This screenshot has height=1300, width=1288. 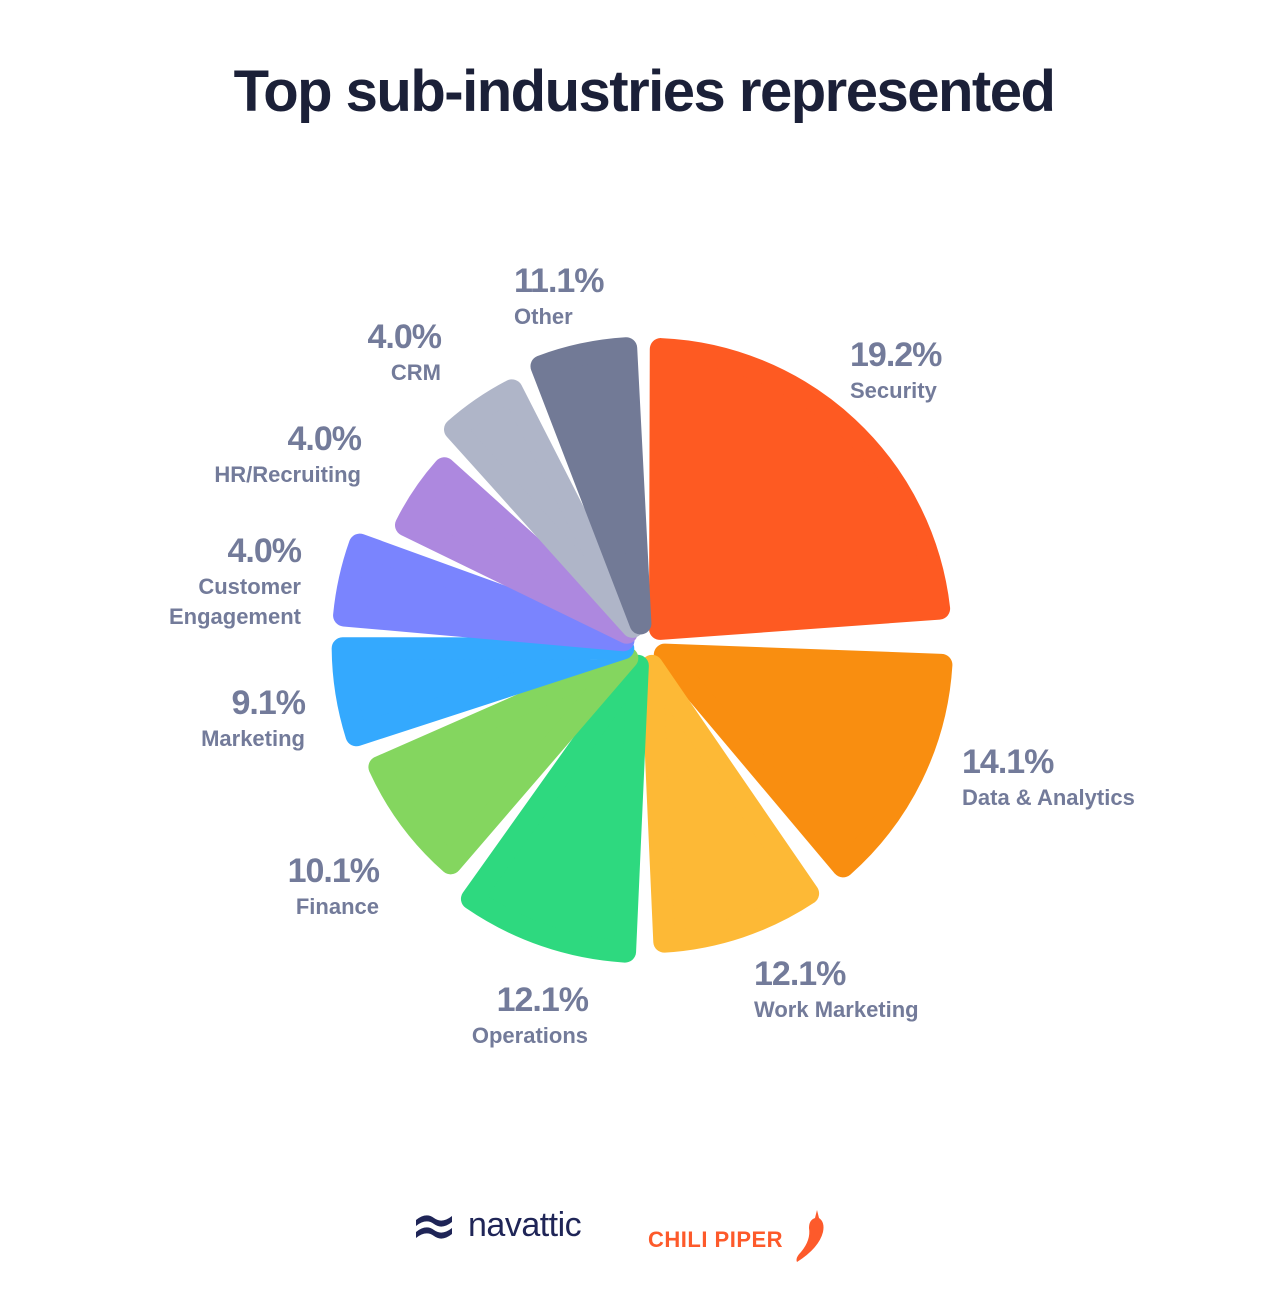 I want to click on navattic-logo: navattic, so click(x=497, y=1225).